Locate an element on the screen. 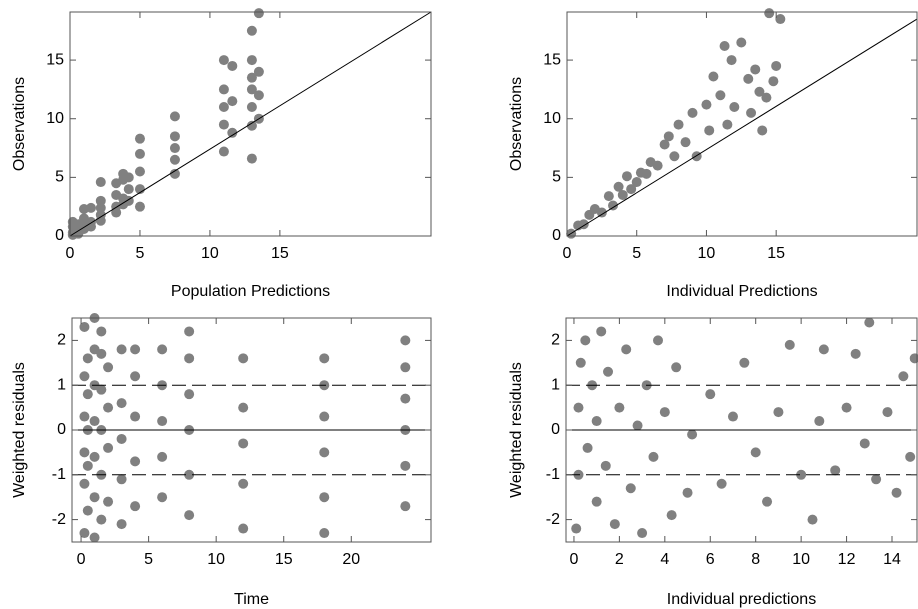 The image size is (918, 609). x-tick-label: 6 is located at coordinates (710, 559).